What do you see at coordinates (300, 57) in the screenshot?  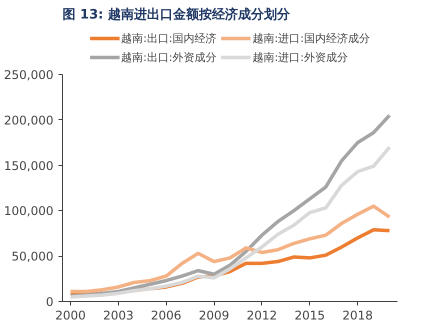 I see `legend-label: 越南:进口:外资成分` at bounding box center [300, 57].